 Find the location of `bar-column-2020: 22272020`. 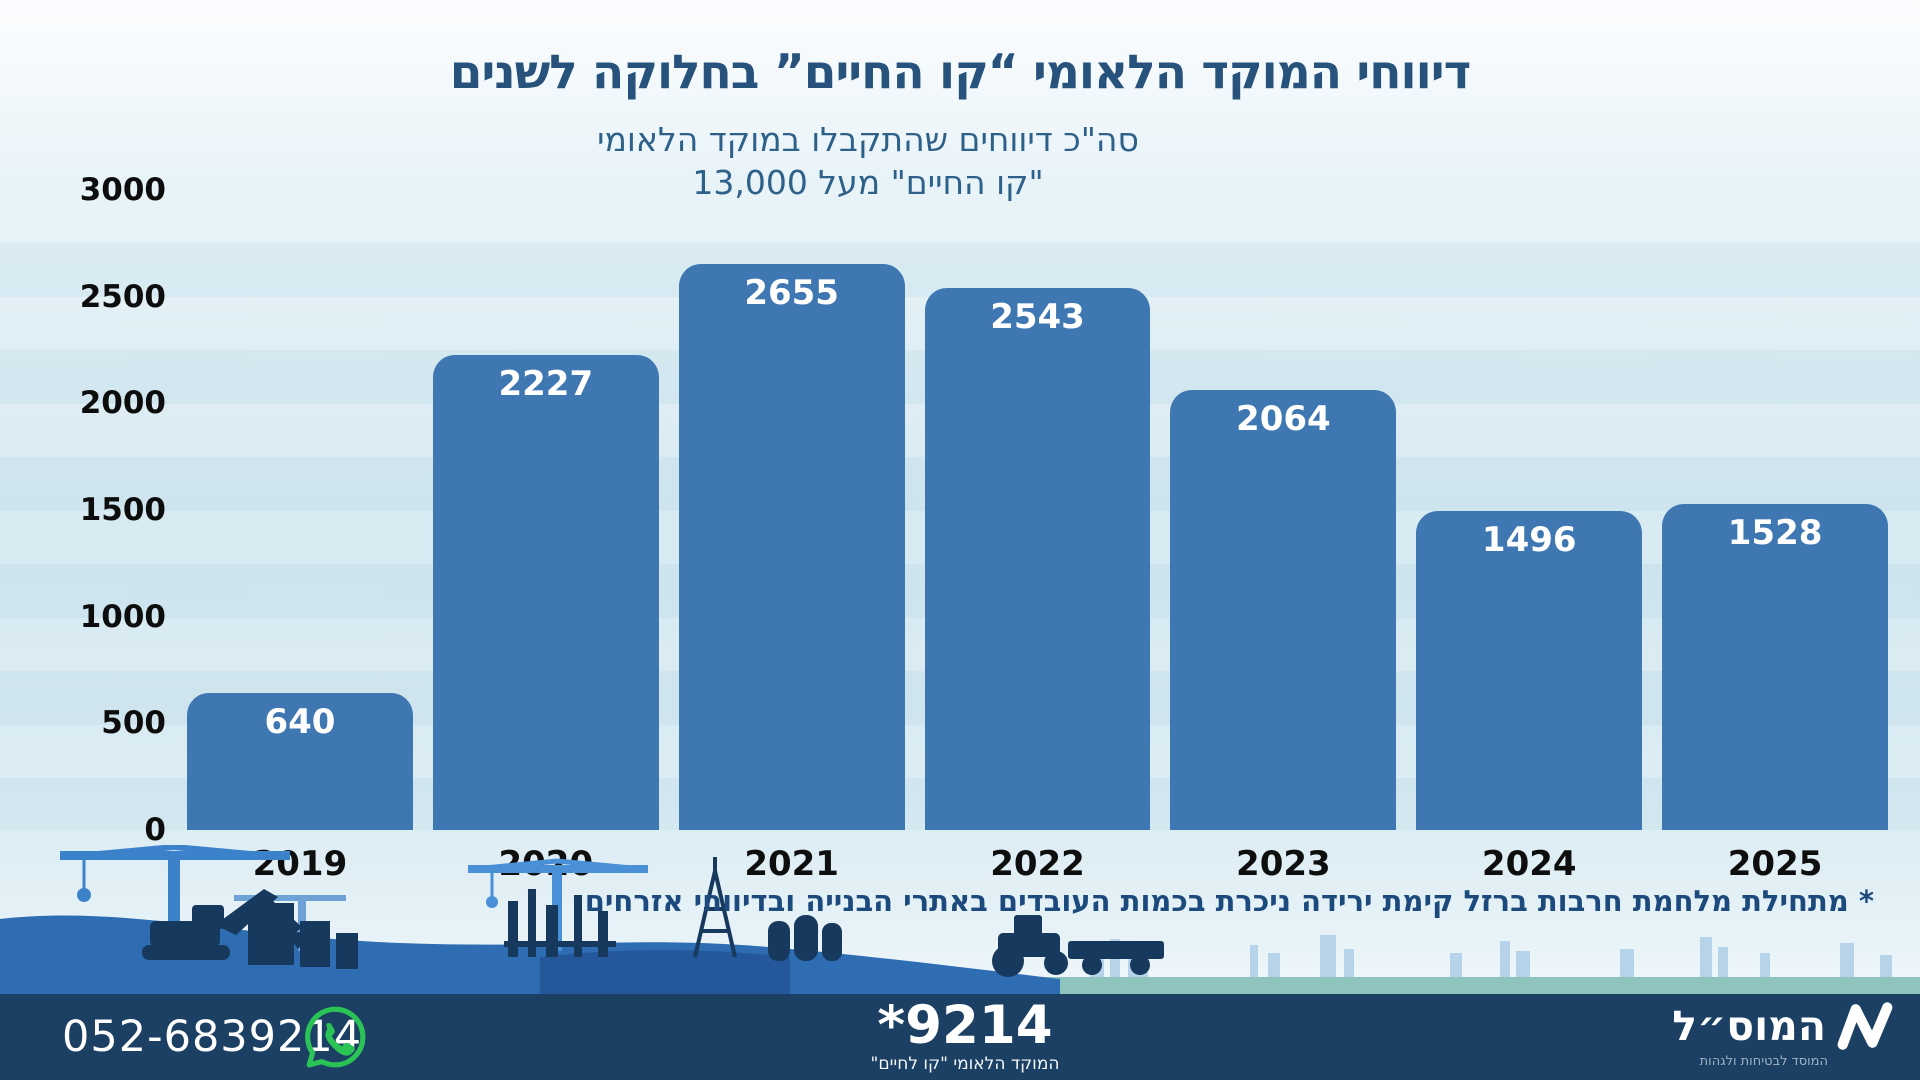

bar-column-2020: 22272020 is located at coordinates (545, 537).